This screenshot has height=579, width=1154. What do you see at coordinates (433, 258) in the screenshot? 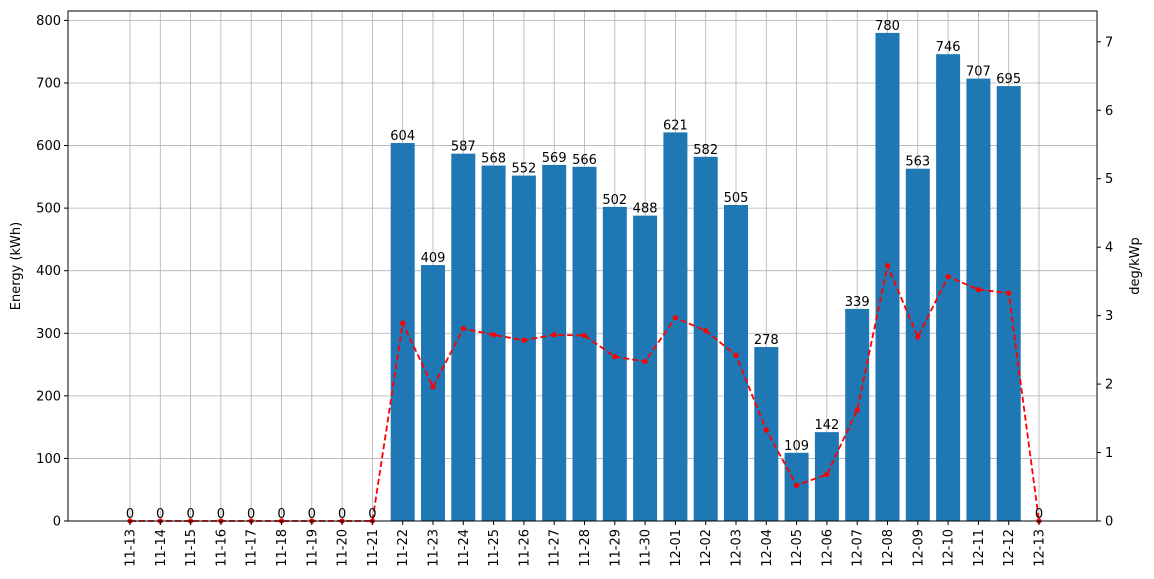
I see `bar-value-label: 409` at bounding box center [433, 258].